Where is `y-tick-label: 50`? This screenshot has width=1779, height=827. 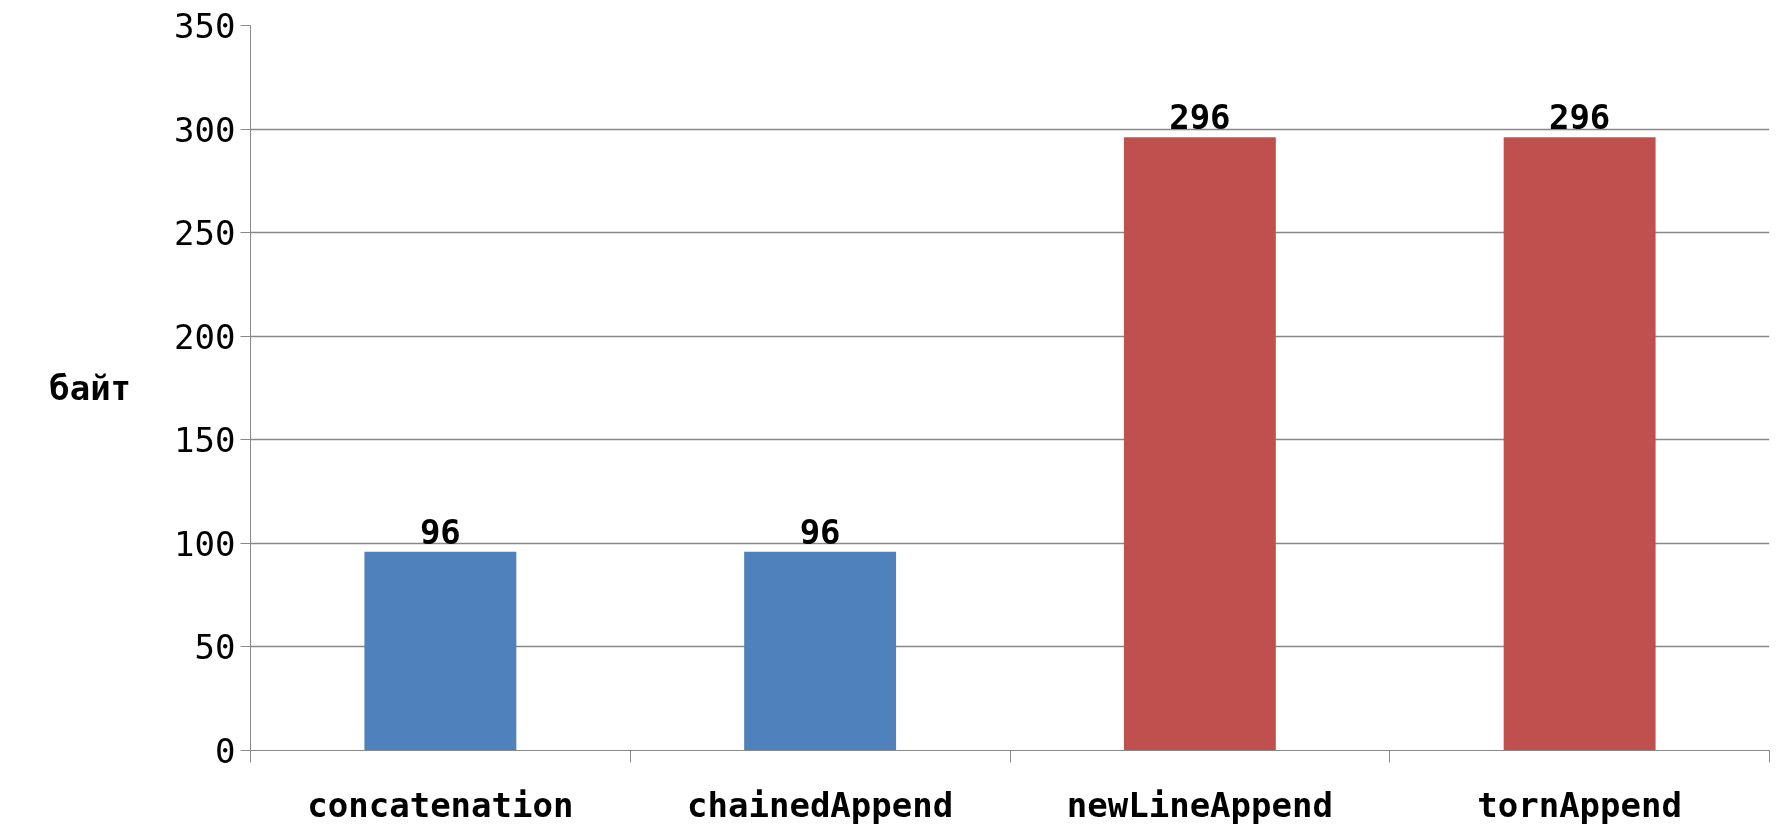 y-tick-label: 50 is located at coordinates (215, 647).